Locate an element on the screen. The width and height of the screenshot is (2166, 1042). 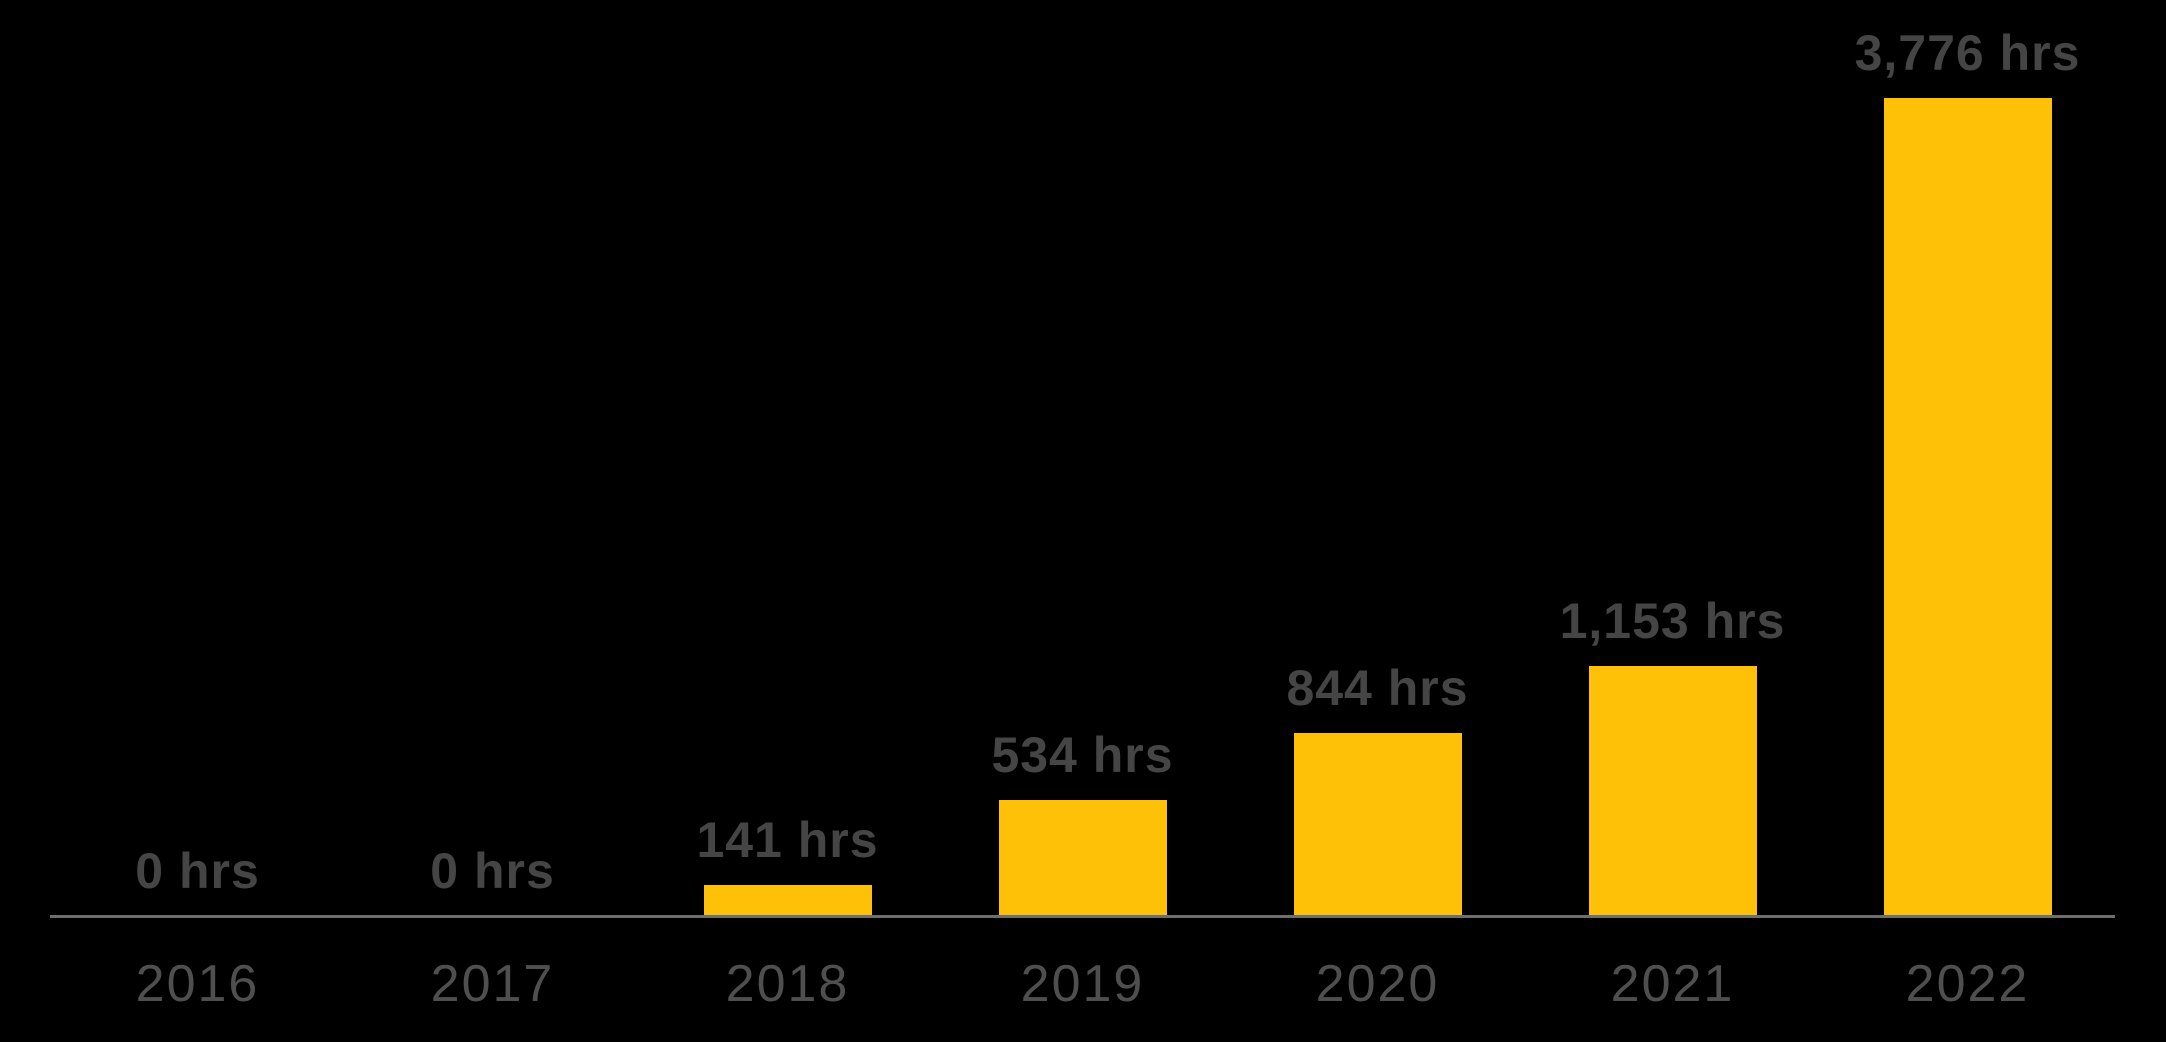
value-label: 141 hrs is located at coordinates (787, 840).